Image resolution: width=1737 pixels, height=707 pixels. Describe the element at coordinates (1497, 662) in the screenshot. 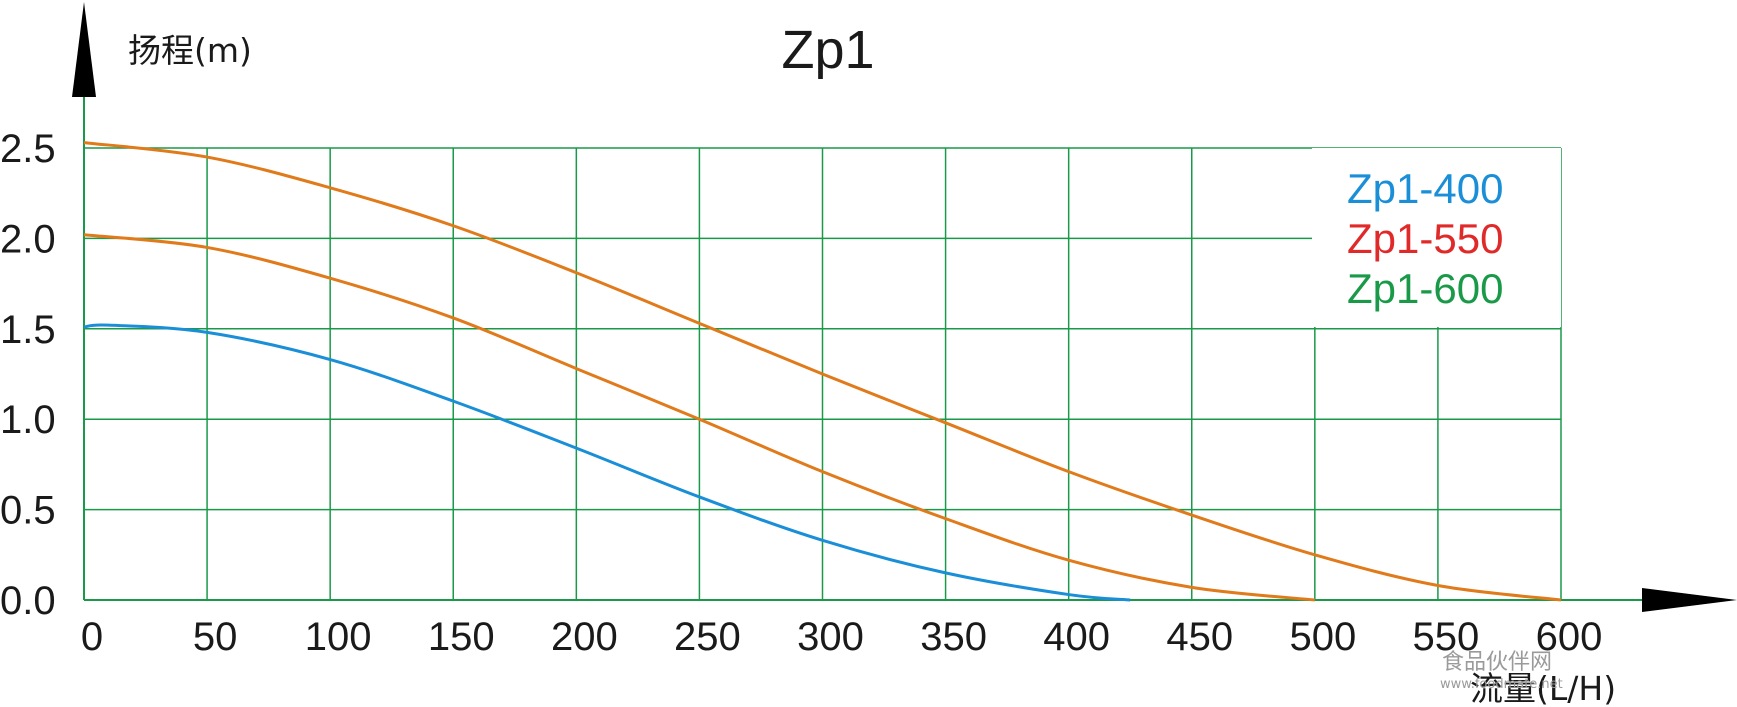

I see `watermark-name: 食品伙伴网` at that location.